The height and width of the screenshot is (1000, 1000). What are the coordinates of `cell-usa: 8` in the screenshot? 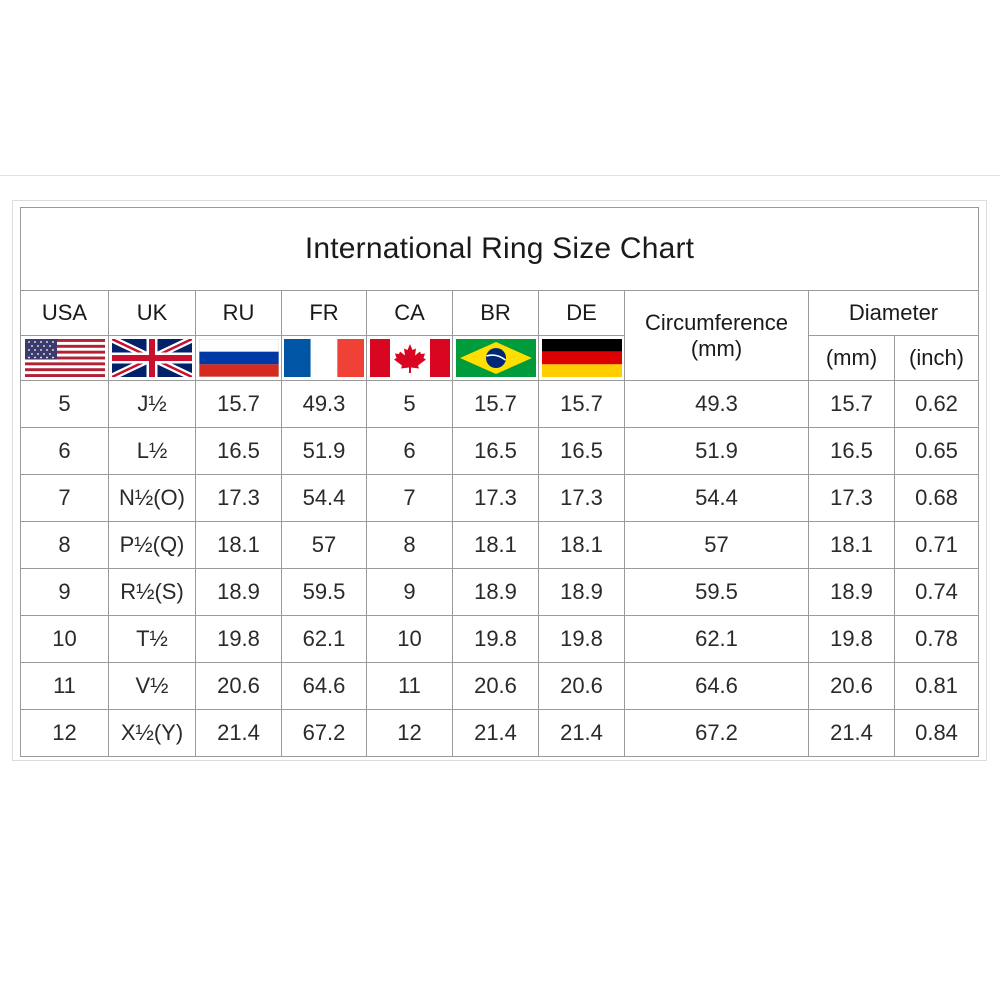 It's located at (64, 545).